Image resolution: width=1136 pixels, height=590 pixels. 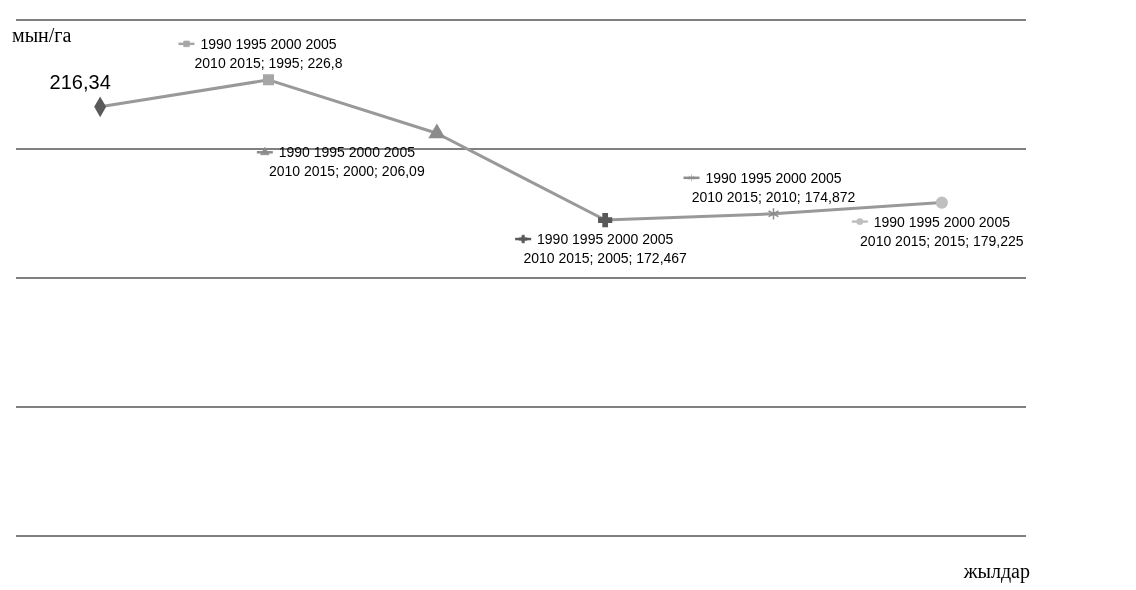 I want to click on data-label: 1990 1995 2000 2005 2010 2015; 2010; 174,872, so click(x=773, y=187).